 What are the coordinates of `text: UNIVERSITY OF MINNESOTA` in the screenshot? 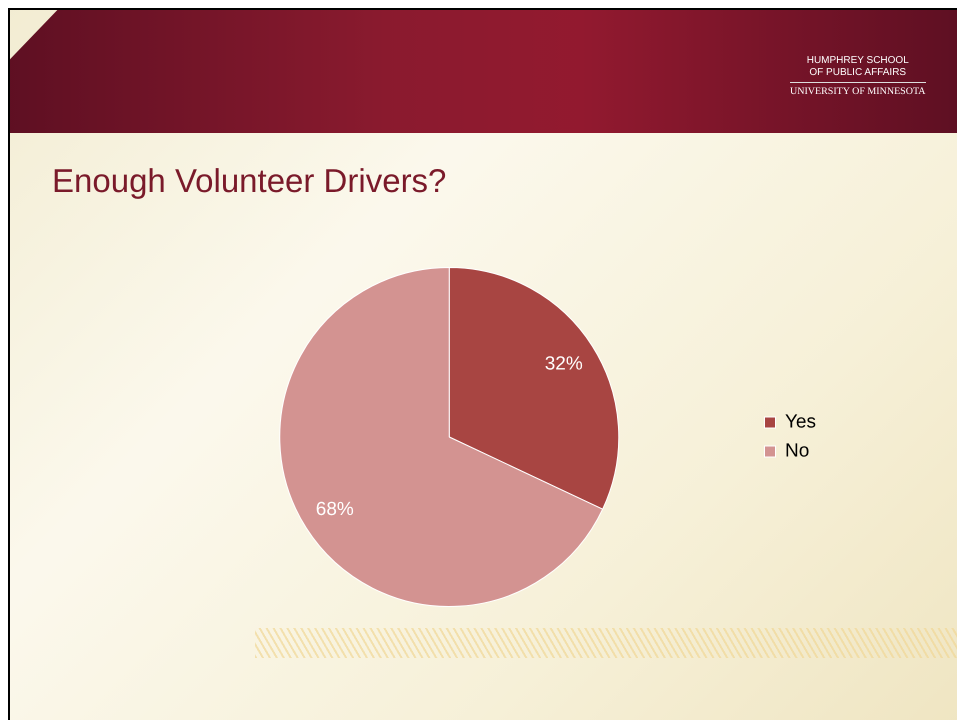 It's located at (858, 90).